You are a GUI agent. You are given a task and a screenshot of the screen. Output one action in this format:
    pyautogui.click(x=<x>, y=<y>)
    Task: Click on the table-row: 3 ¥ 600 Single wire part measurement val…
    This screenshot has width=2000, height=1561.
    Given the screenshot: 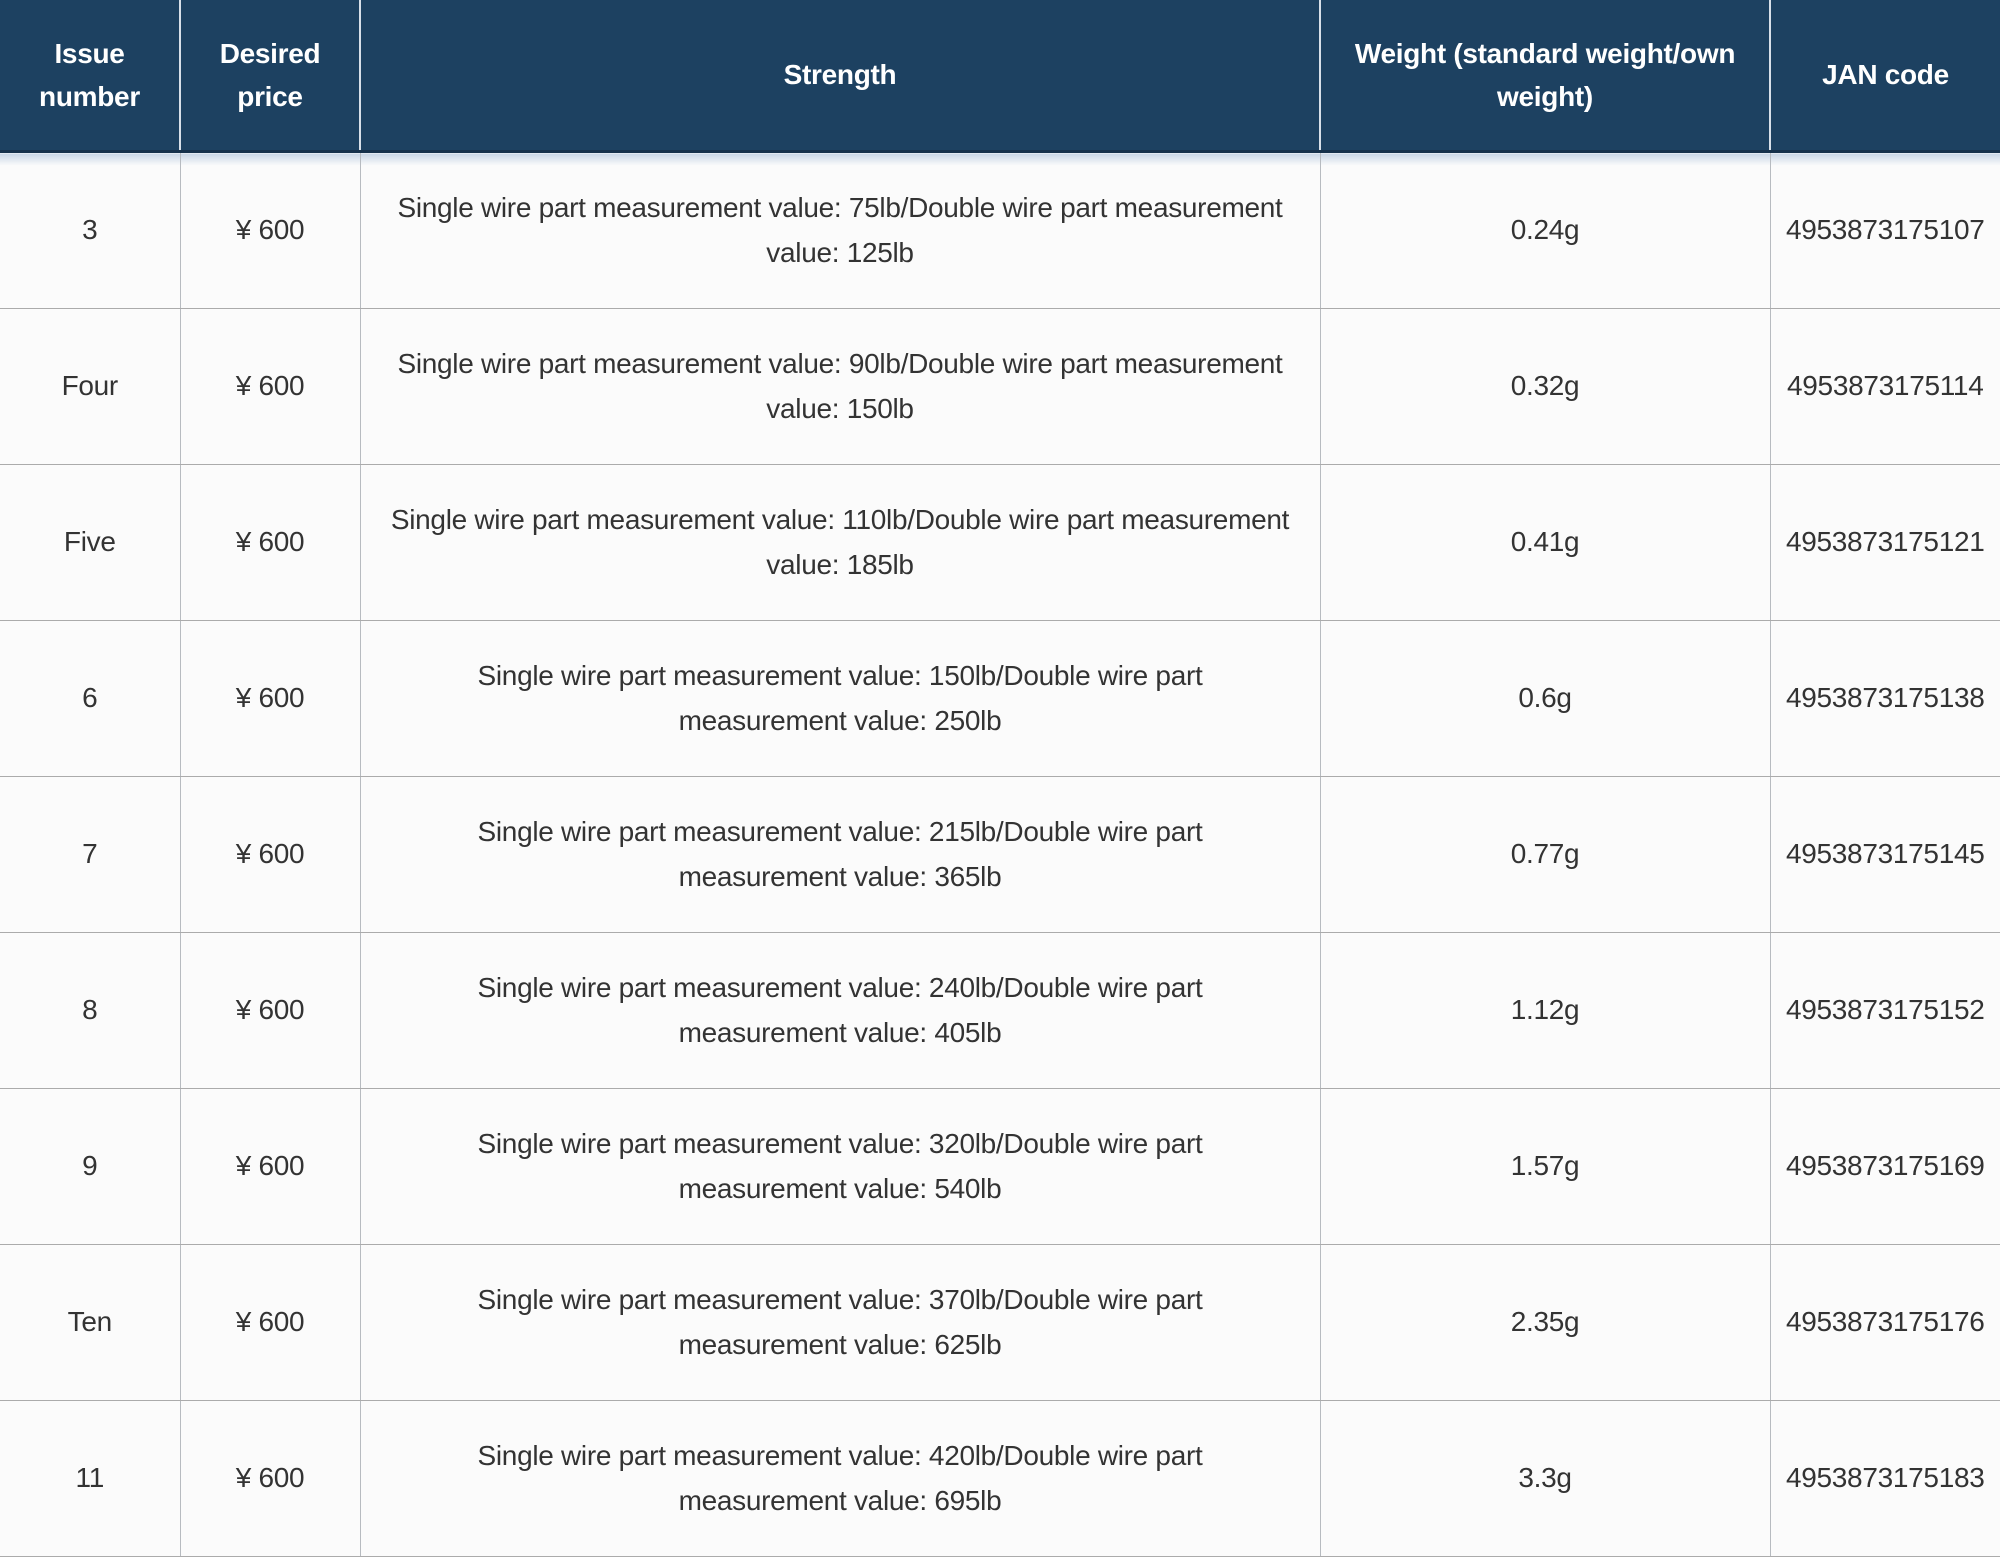 What is the action you would take?
    pyautogui.click(x=1000, y=230)
    